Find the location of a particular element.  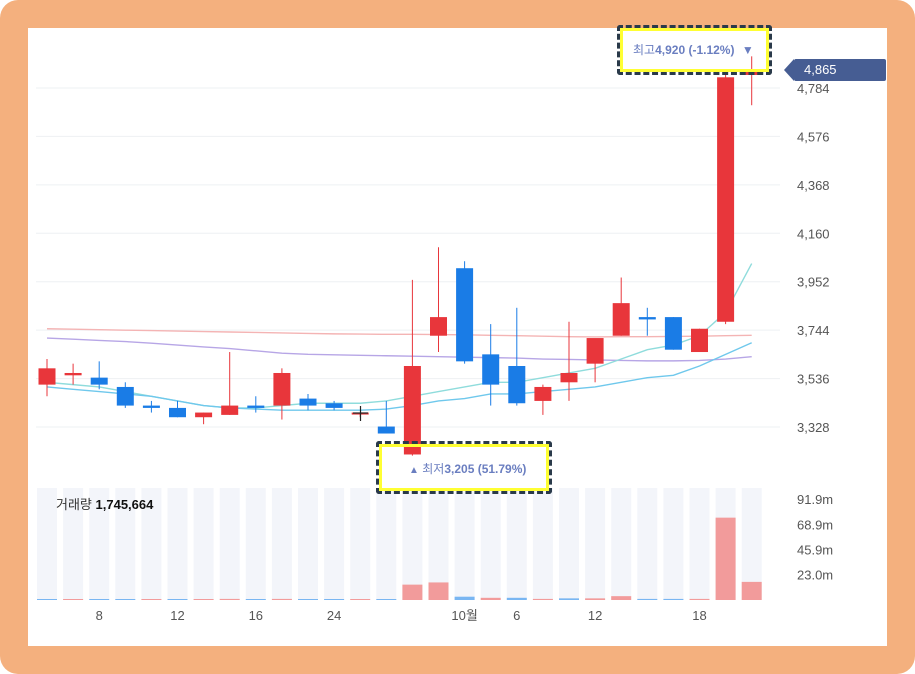

date-tick-label: 16 is located at coordinates (256, 615).